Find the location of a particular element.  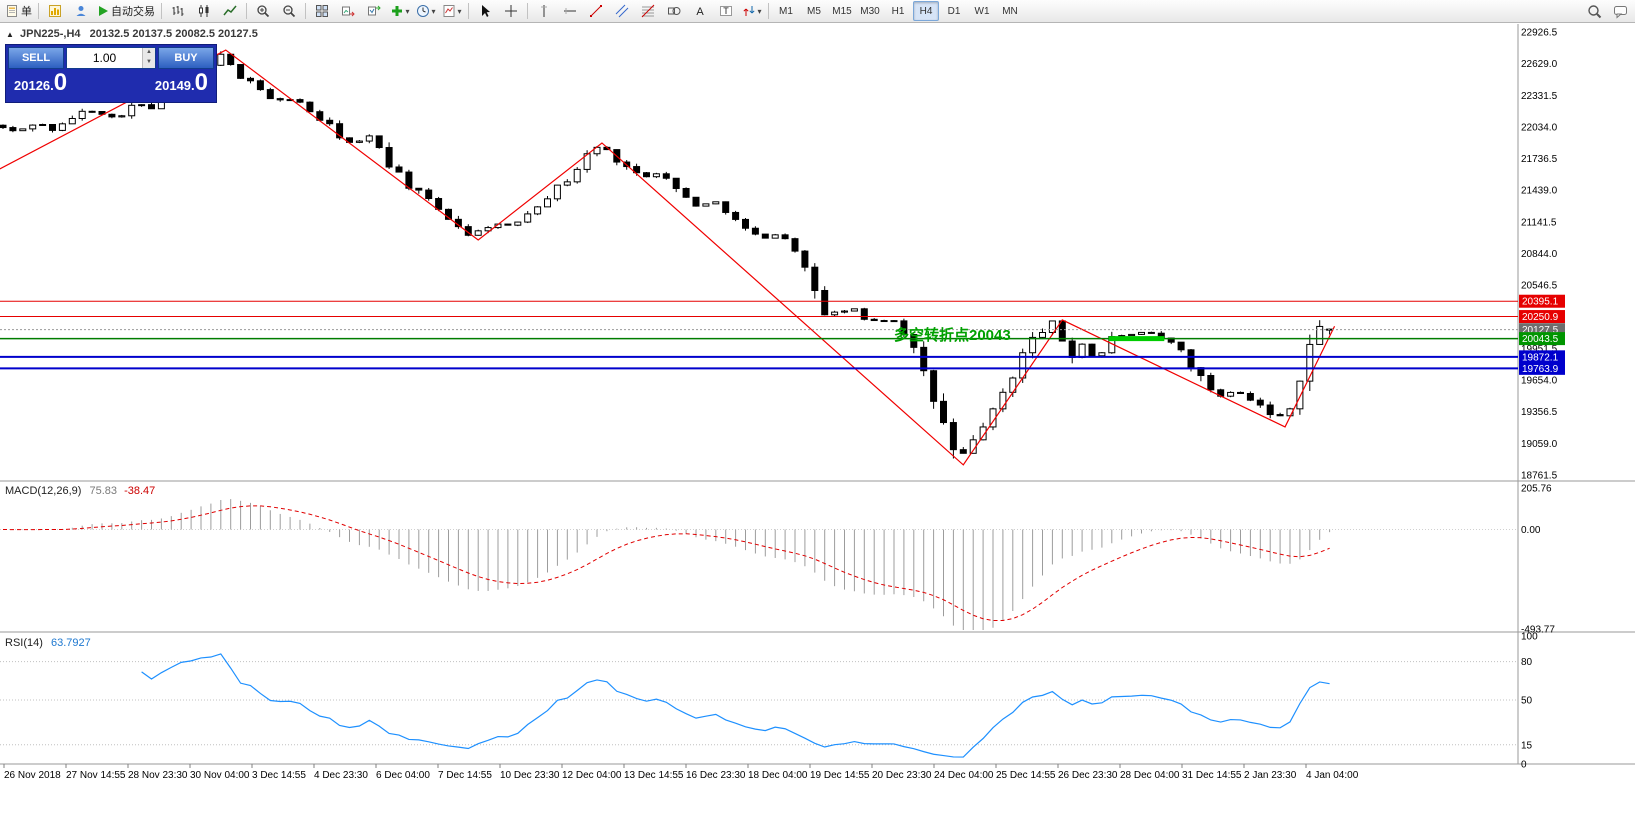

crosshair-button is located at coordinates (511, 11).